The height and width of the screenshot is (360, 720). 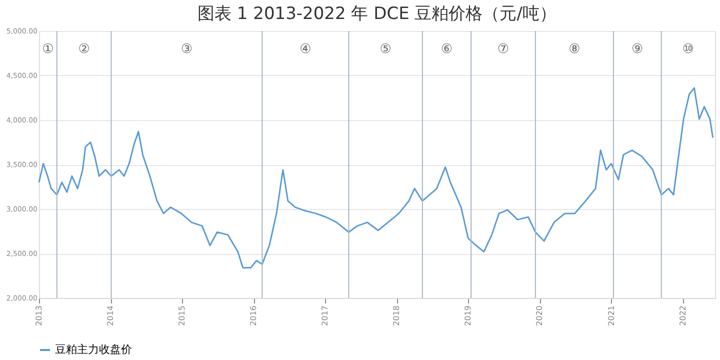 I want to click on annotation: ③, so click(x=186, y=49).